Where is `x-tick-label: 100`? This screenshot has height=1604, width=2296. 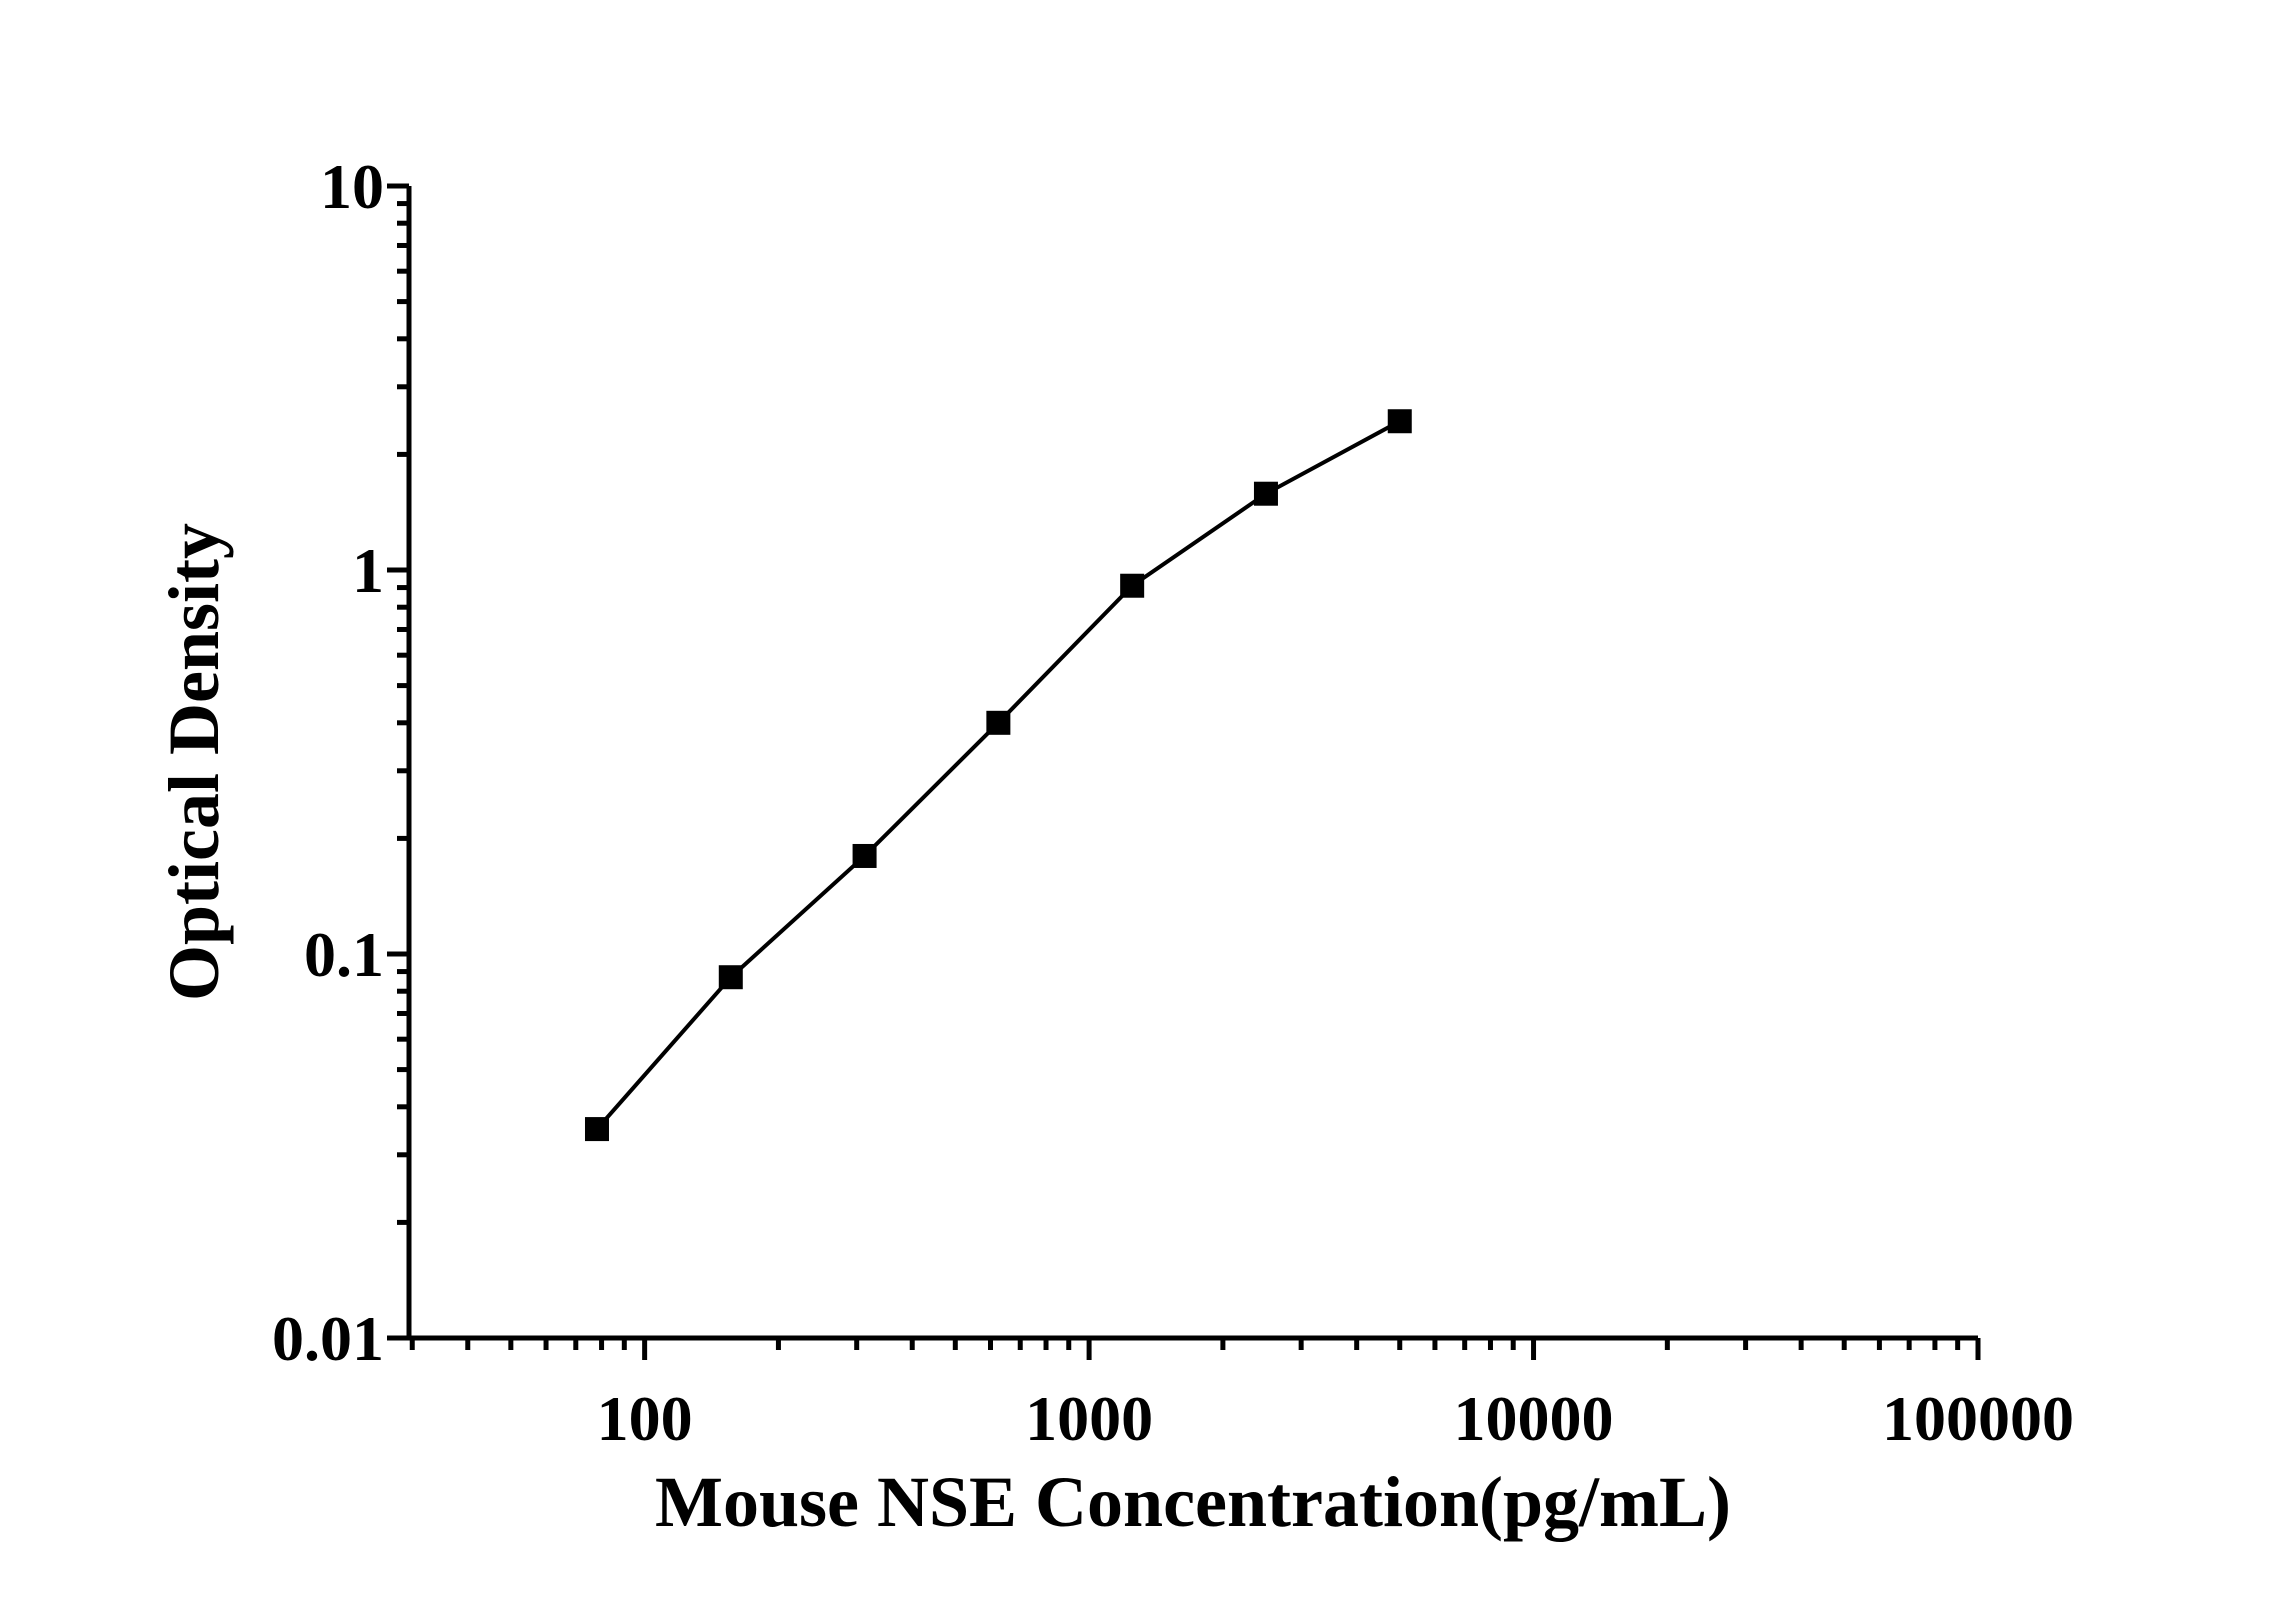
x-tick-label: 100 is located at coordinates (645, 1418).